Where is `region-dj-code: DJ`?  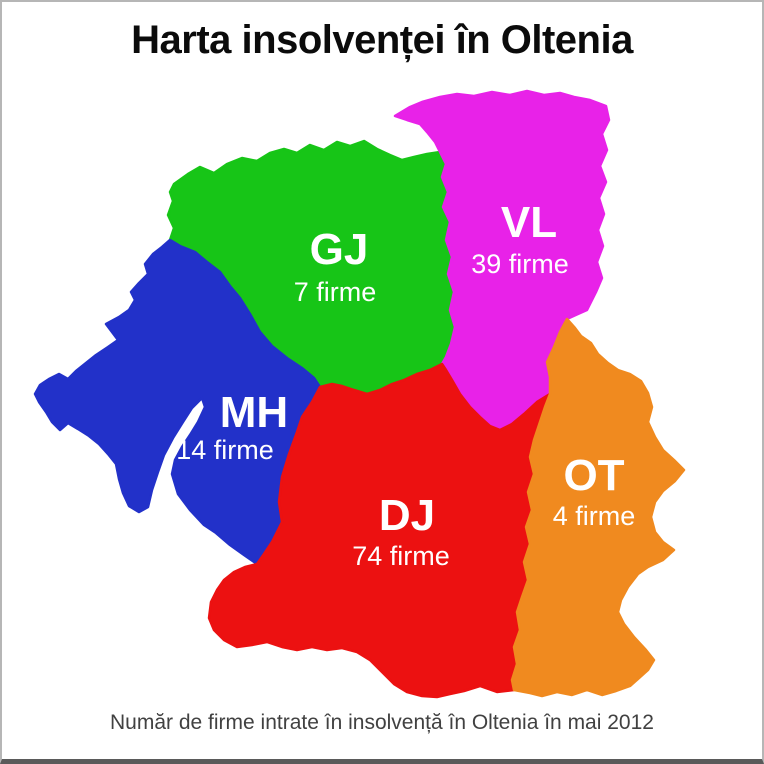 region-dj-code: DJ is located at coordinates (407, 515).